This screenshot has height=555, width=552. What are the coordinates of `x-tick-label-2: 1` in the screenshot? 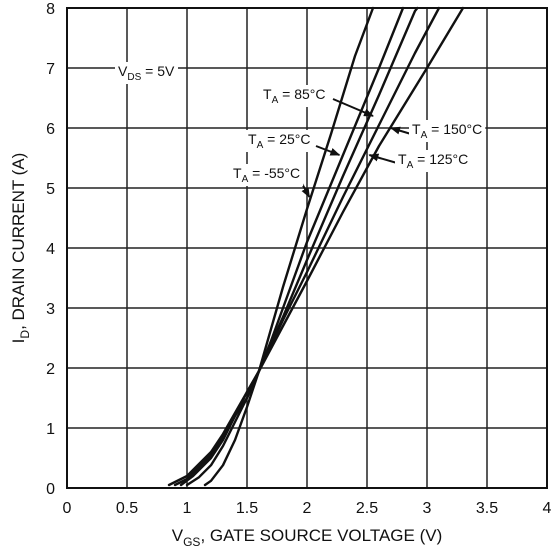 It's located at (187, 508).